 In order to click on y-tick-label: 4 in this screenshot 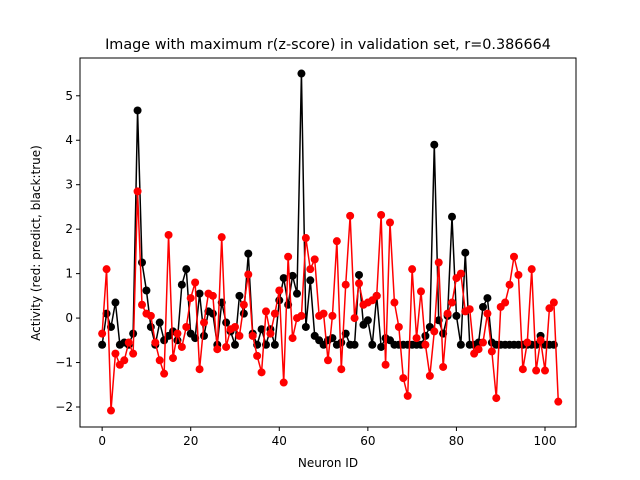, I will do `click(69, 140)`.